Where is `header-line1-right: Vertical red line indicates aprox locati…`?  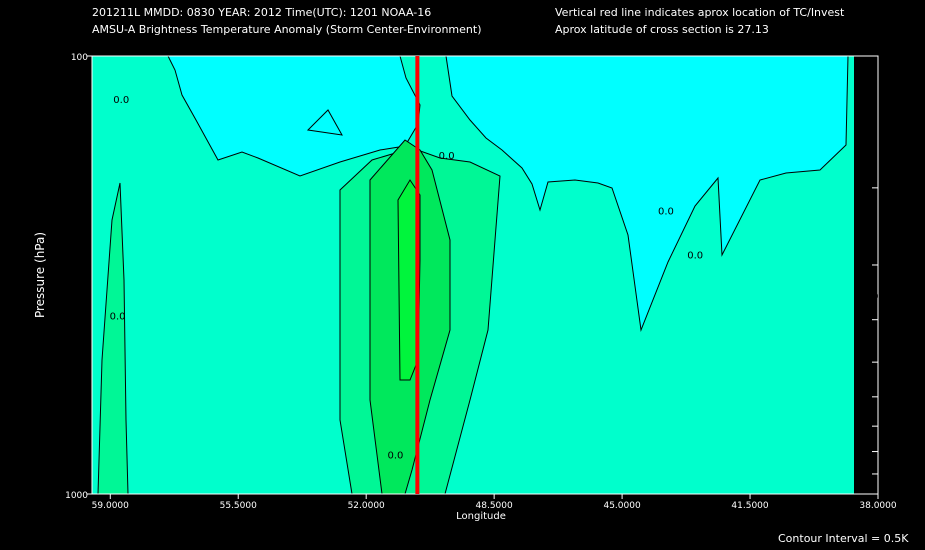
header-line1-right: Vertical red line indicates aprox locati… is located at coordinates (700, 12).